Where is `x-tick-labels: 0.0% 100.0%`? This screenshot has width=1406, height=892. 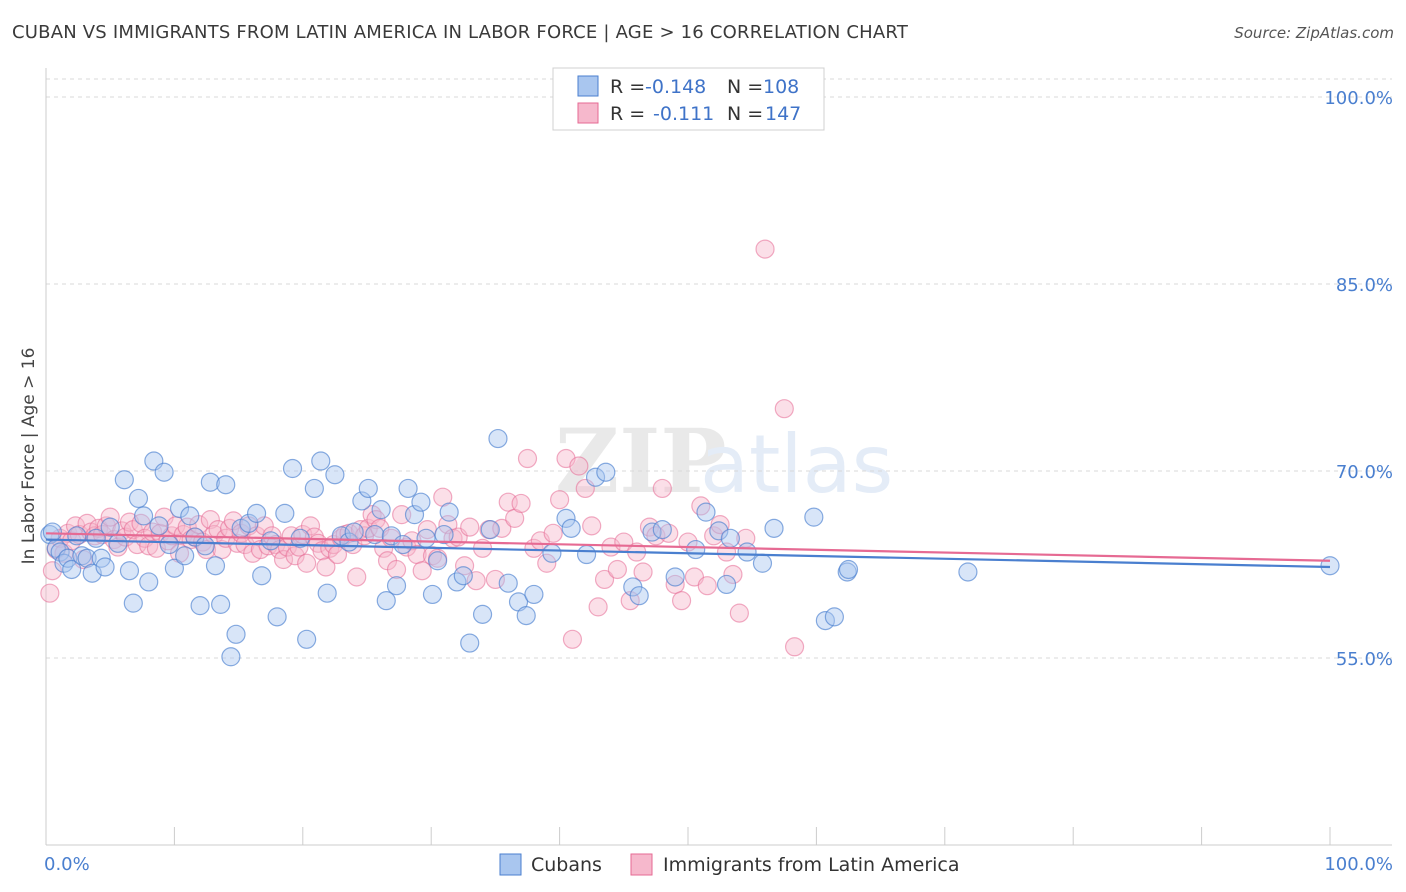
x-tick-labels: 0.0% 100.0% is located at coordinates (718, 864).